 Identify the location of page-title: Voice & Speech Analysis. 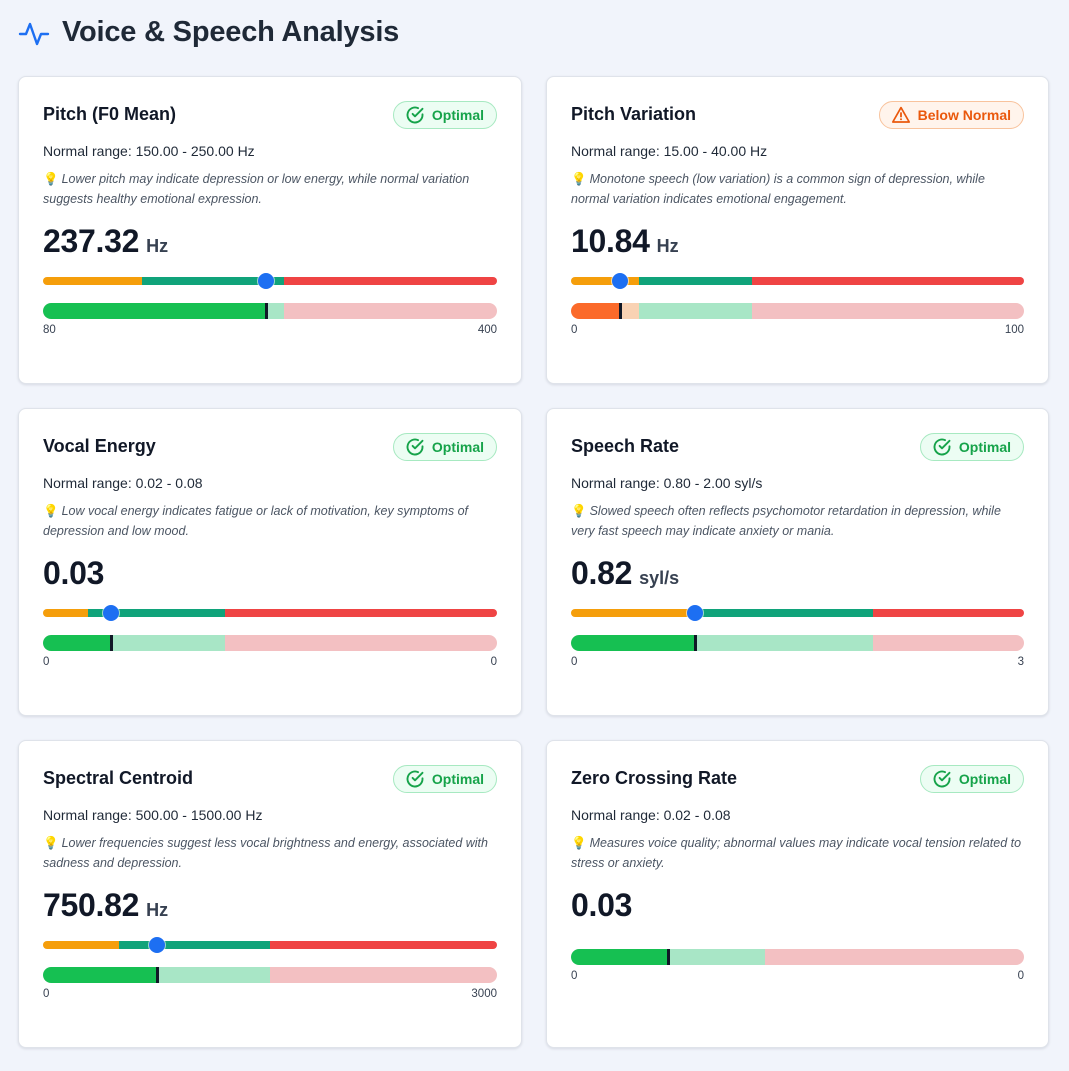
(231, 32).